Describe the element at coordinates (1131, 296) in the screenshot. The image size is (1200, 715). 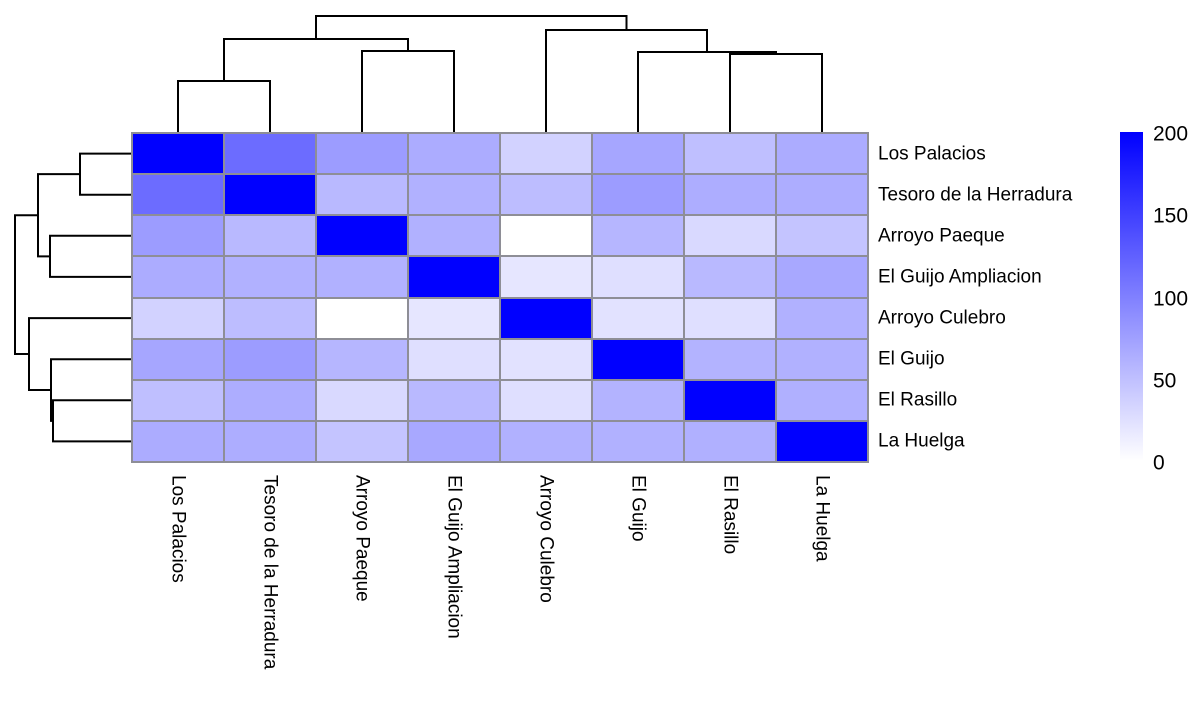
I see `colorbar-gradient` at that location.